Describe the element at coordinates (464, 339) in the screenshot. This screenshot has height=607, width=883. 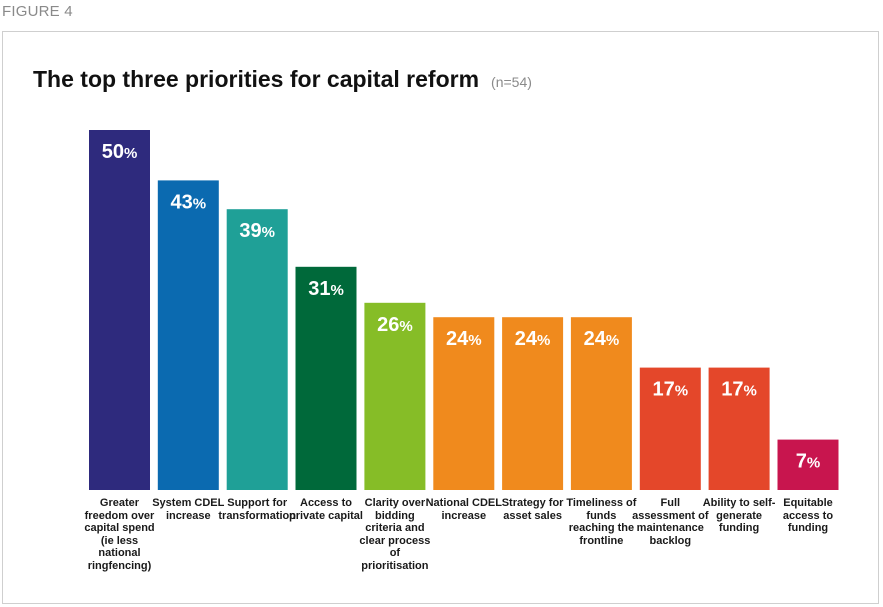
I see `bar-value-label-6: 24%` at that location.